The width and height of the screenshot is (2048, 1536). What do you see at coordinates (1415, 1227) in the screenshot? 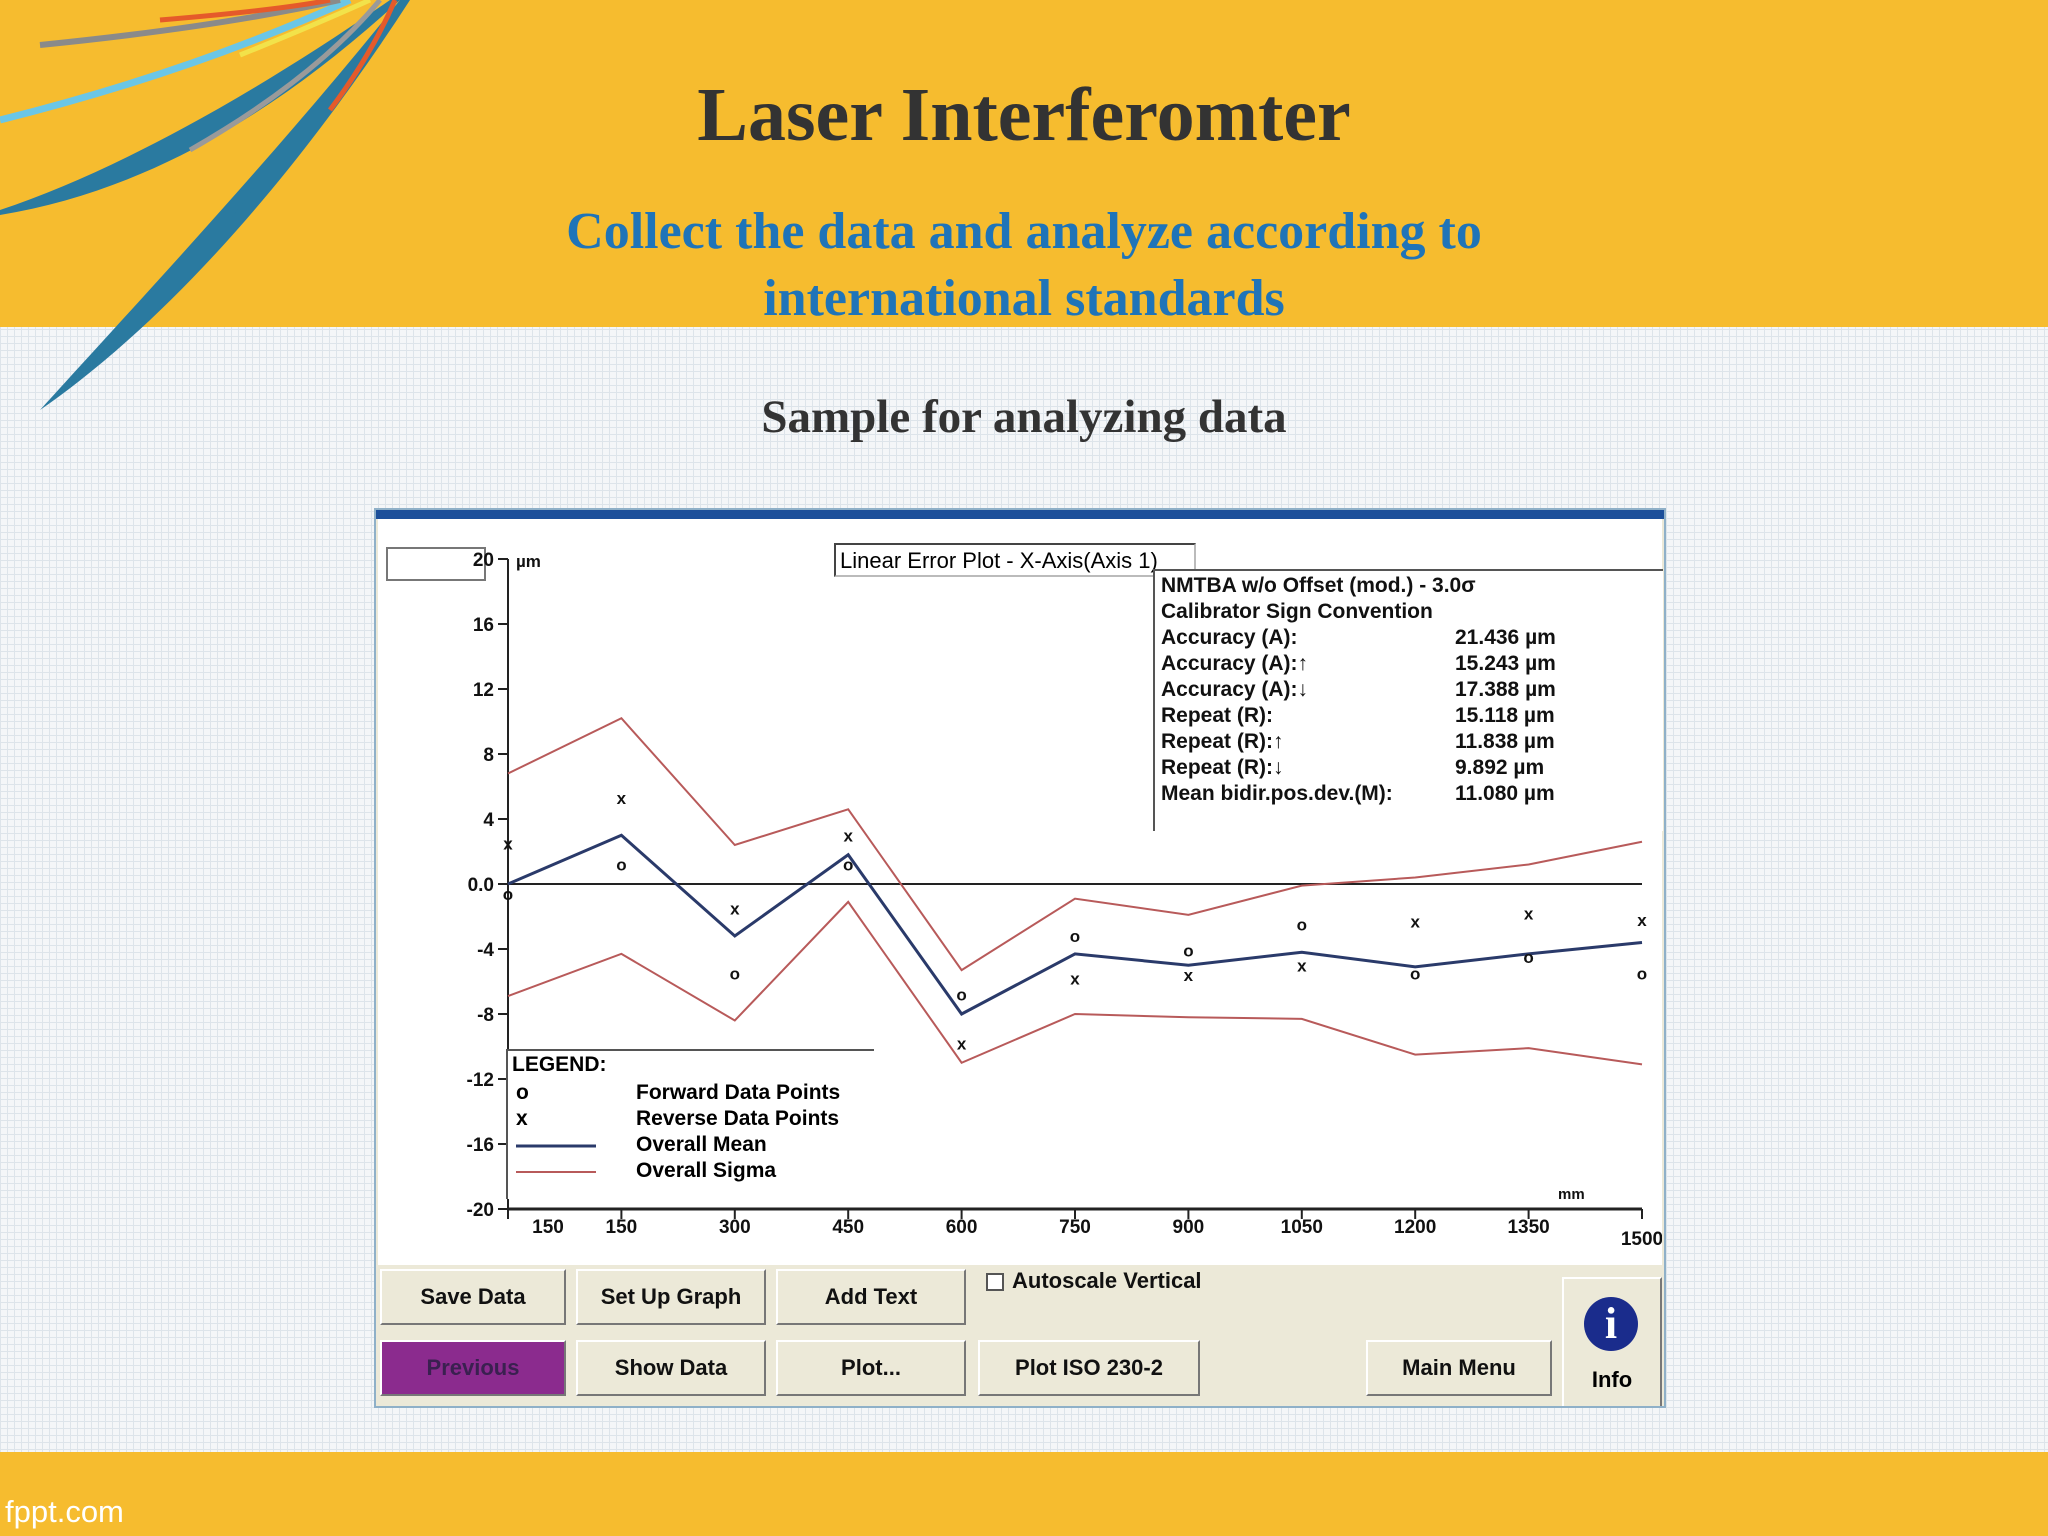
I see `x-tick-label: 1200` at bounding box center [1415, 1227].